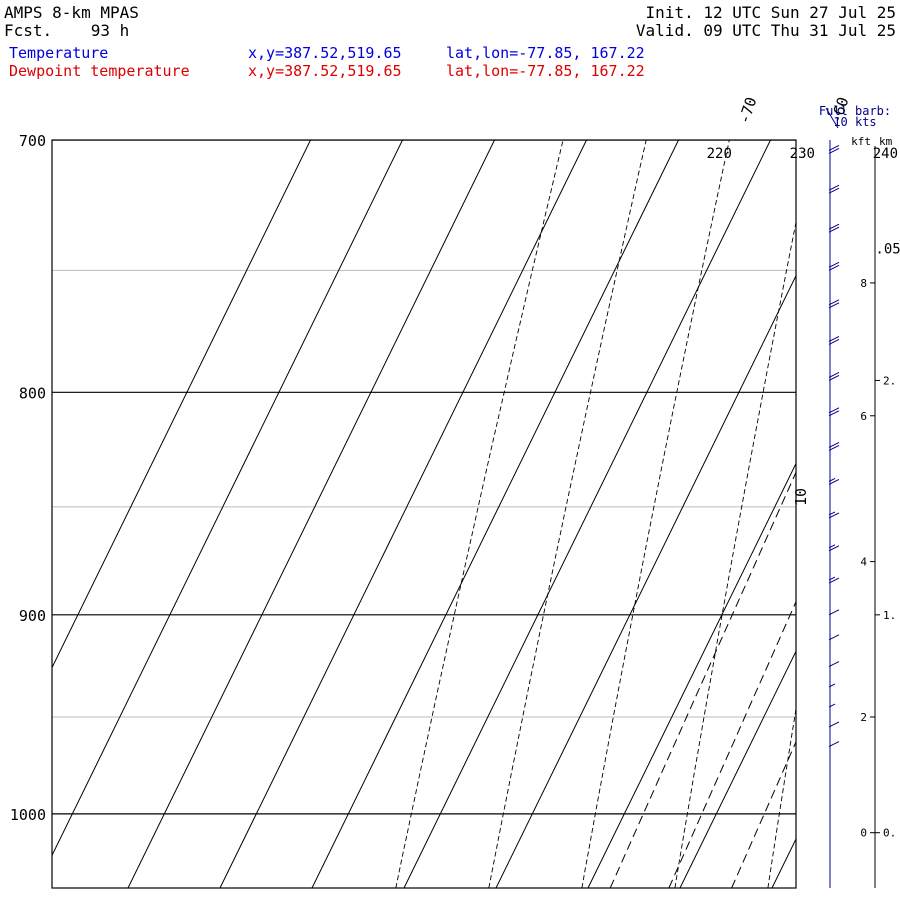  What do you see at coordinates (887, 250) in the screenshot?
I see `mixing-ratio-label: .05` at bounding box center [887, 250].